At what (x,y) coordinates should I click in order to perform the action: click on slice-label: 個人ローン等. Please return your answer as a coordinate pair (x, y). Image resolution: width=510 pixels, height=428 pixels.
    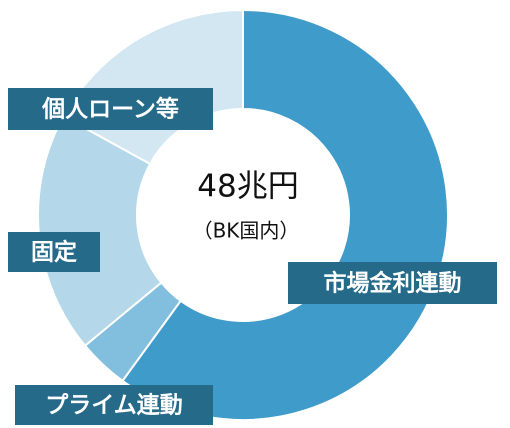
    Looking at the image, I should click on (110, 109).